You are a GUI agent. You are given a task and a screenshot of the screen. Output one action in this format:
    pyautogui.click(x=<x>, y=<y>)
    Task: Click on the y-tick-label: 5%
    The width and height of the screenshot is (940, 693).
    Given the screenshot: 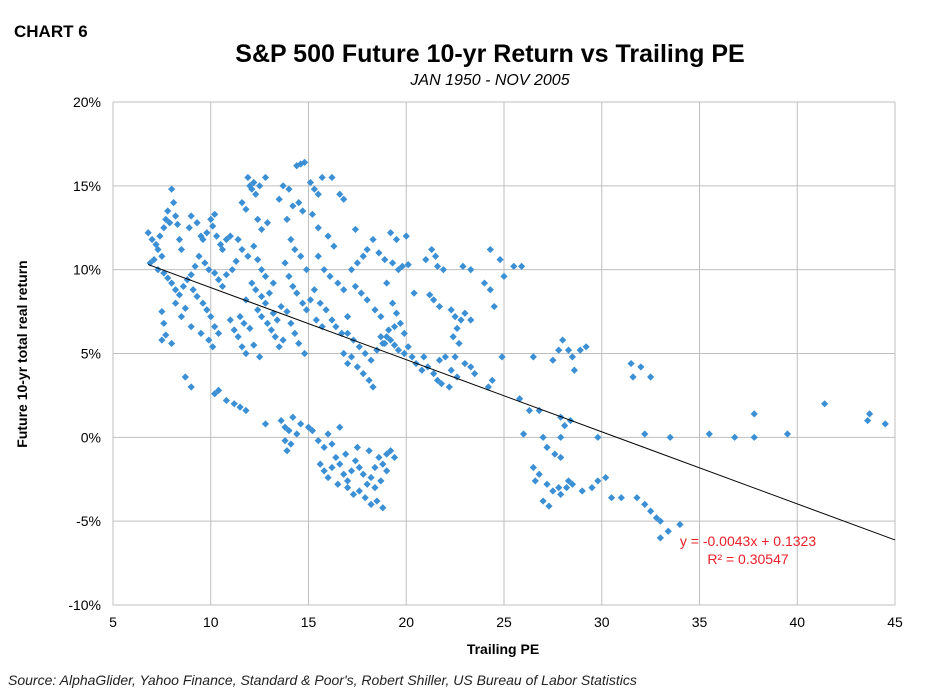 What is the action you would take?
    pyautogui.click(x=91, y=354)
    